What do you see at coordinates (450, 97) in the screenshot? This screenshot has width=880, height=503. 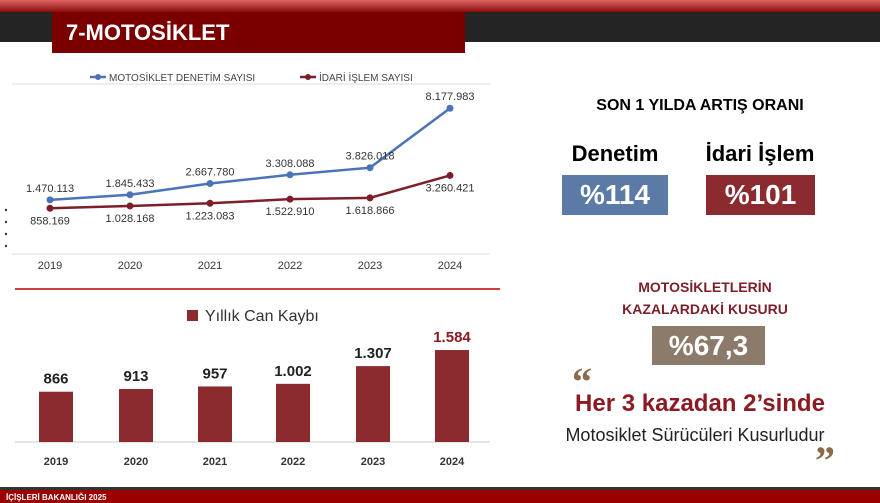 I see `data-label: 8.177.983` at bounding box center [450, 97].